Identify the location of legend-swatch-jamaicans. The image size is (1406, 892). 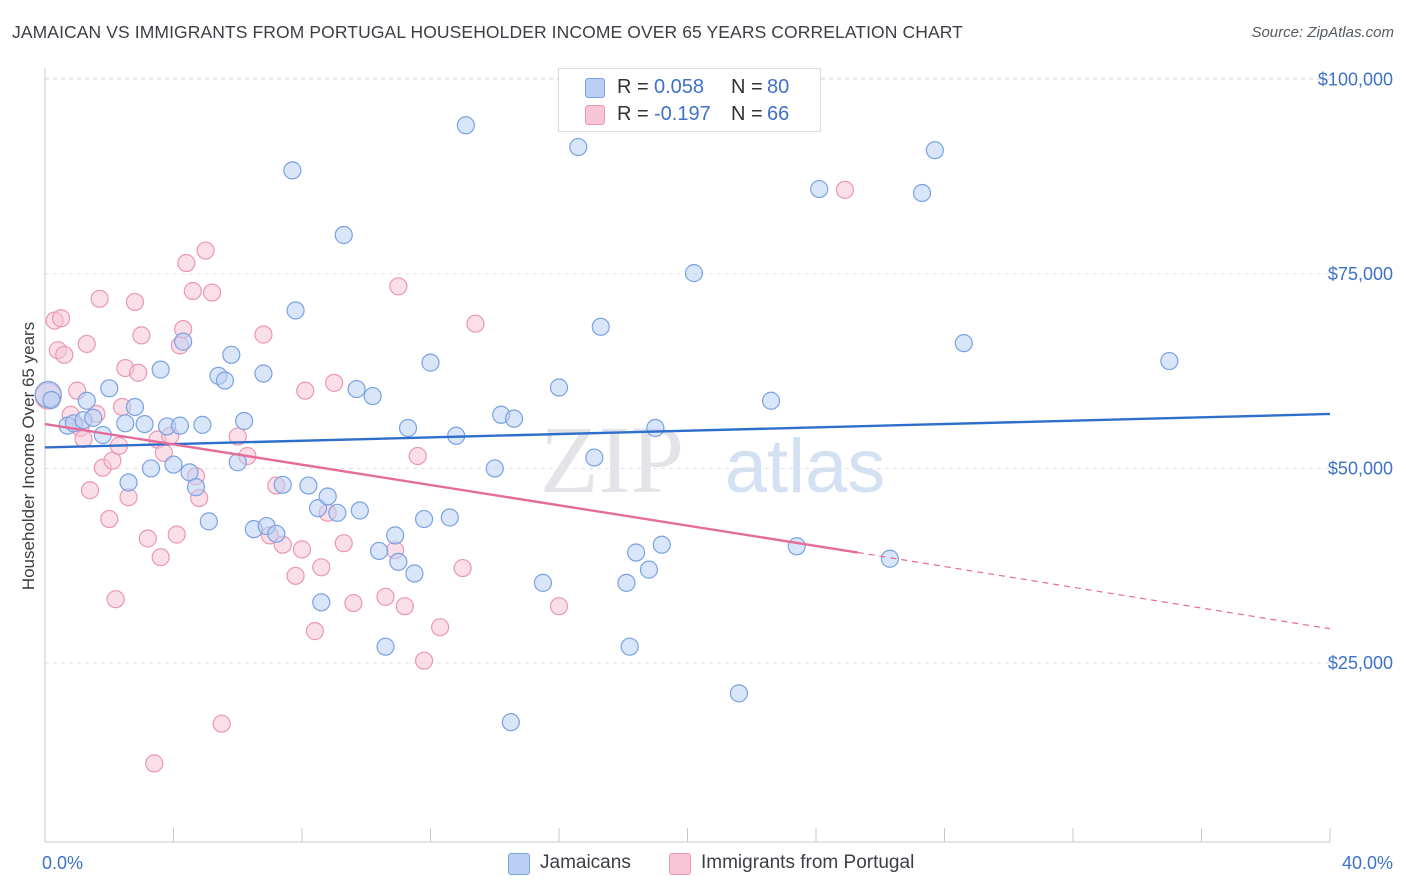
(519, 864).